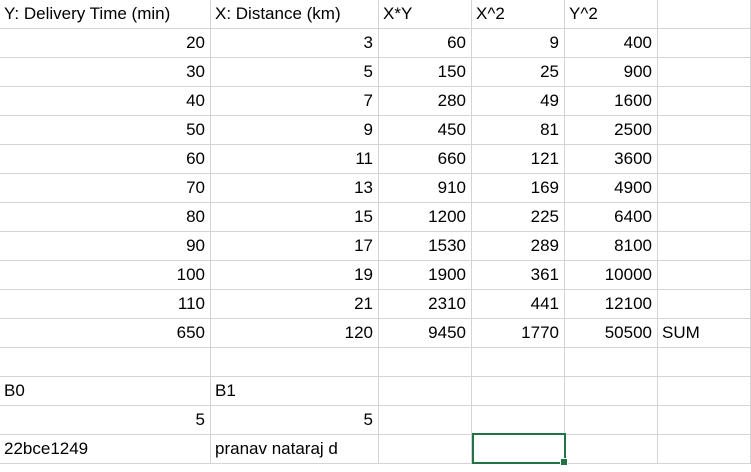 The image size is (751, 472). I want to click on cell-x: 15, so click(295, 217).